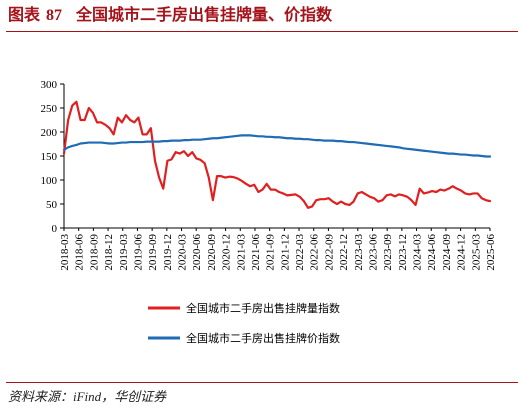 The height and width of the screenshot is (414, 524). I want to click on y-tick-label: 300, so click(49, 85).